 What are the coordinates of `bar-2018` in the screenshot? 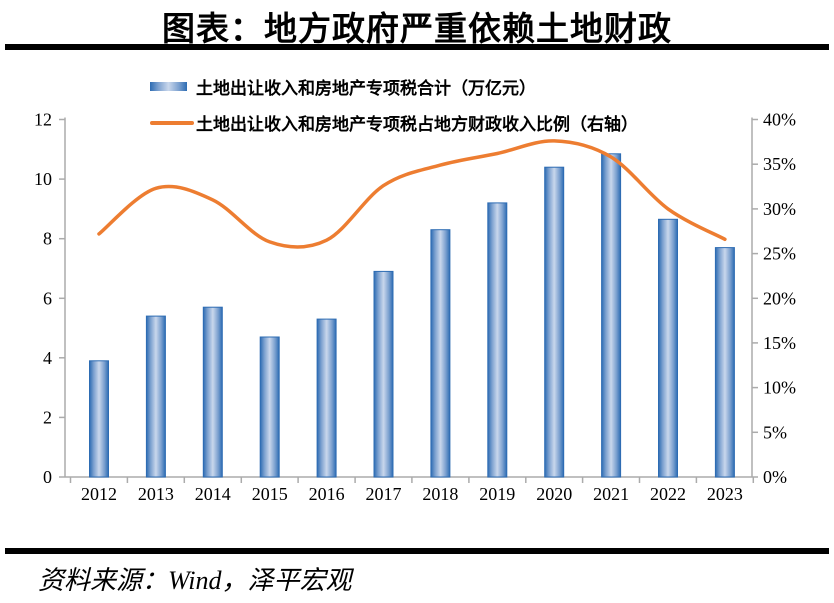 It's located at (440, 353).